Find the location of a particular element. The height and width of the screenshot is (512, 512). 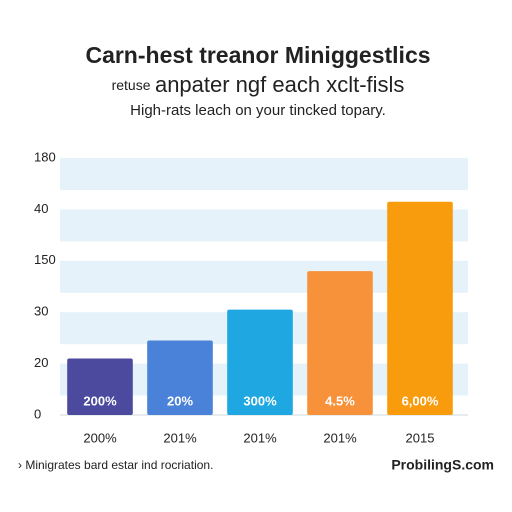

chart-title: Carn-hest treanor Miniggestlics is located at coordinates (257, 55).